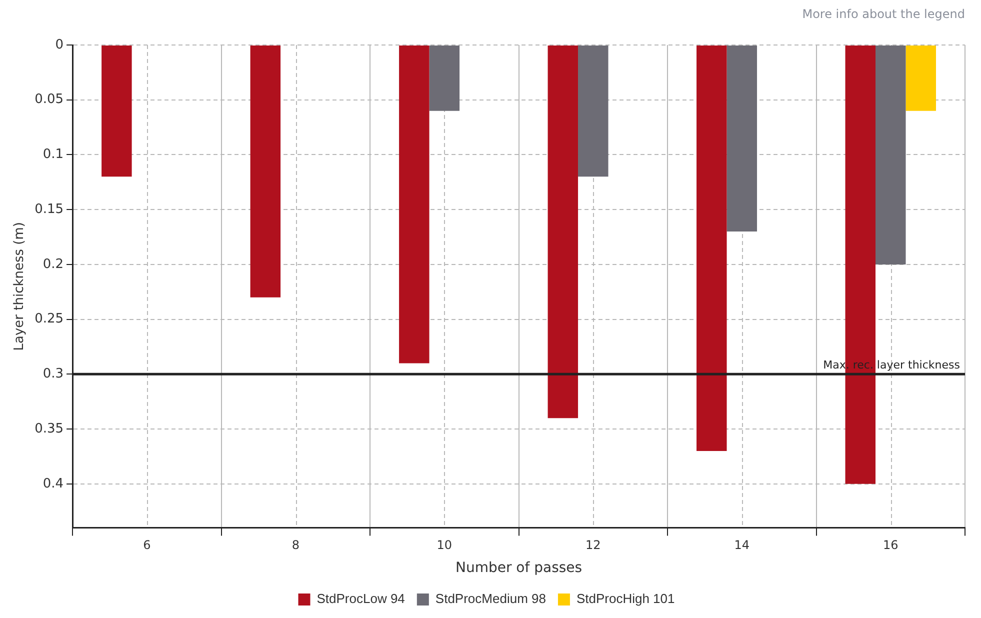  What do you see at coordinates (360, 598) in the screenshot?
I see `legend-label: StdProcLow 94` at bounding box center [360, 598].